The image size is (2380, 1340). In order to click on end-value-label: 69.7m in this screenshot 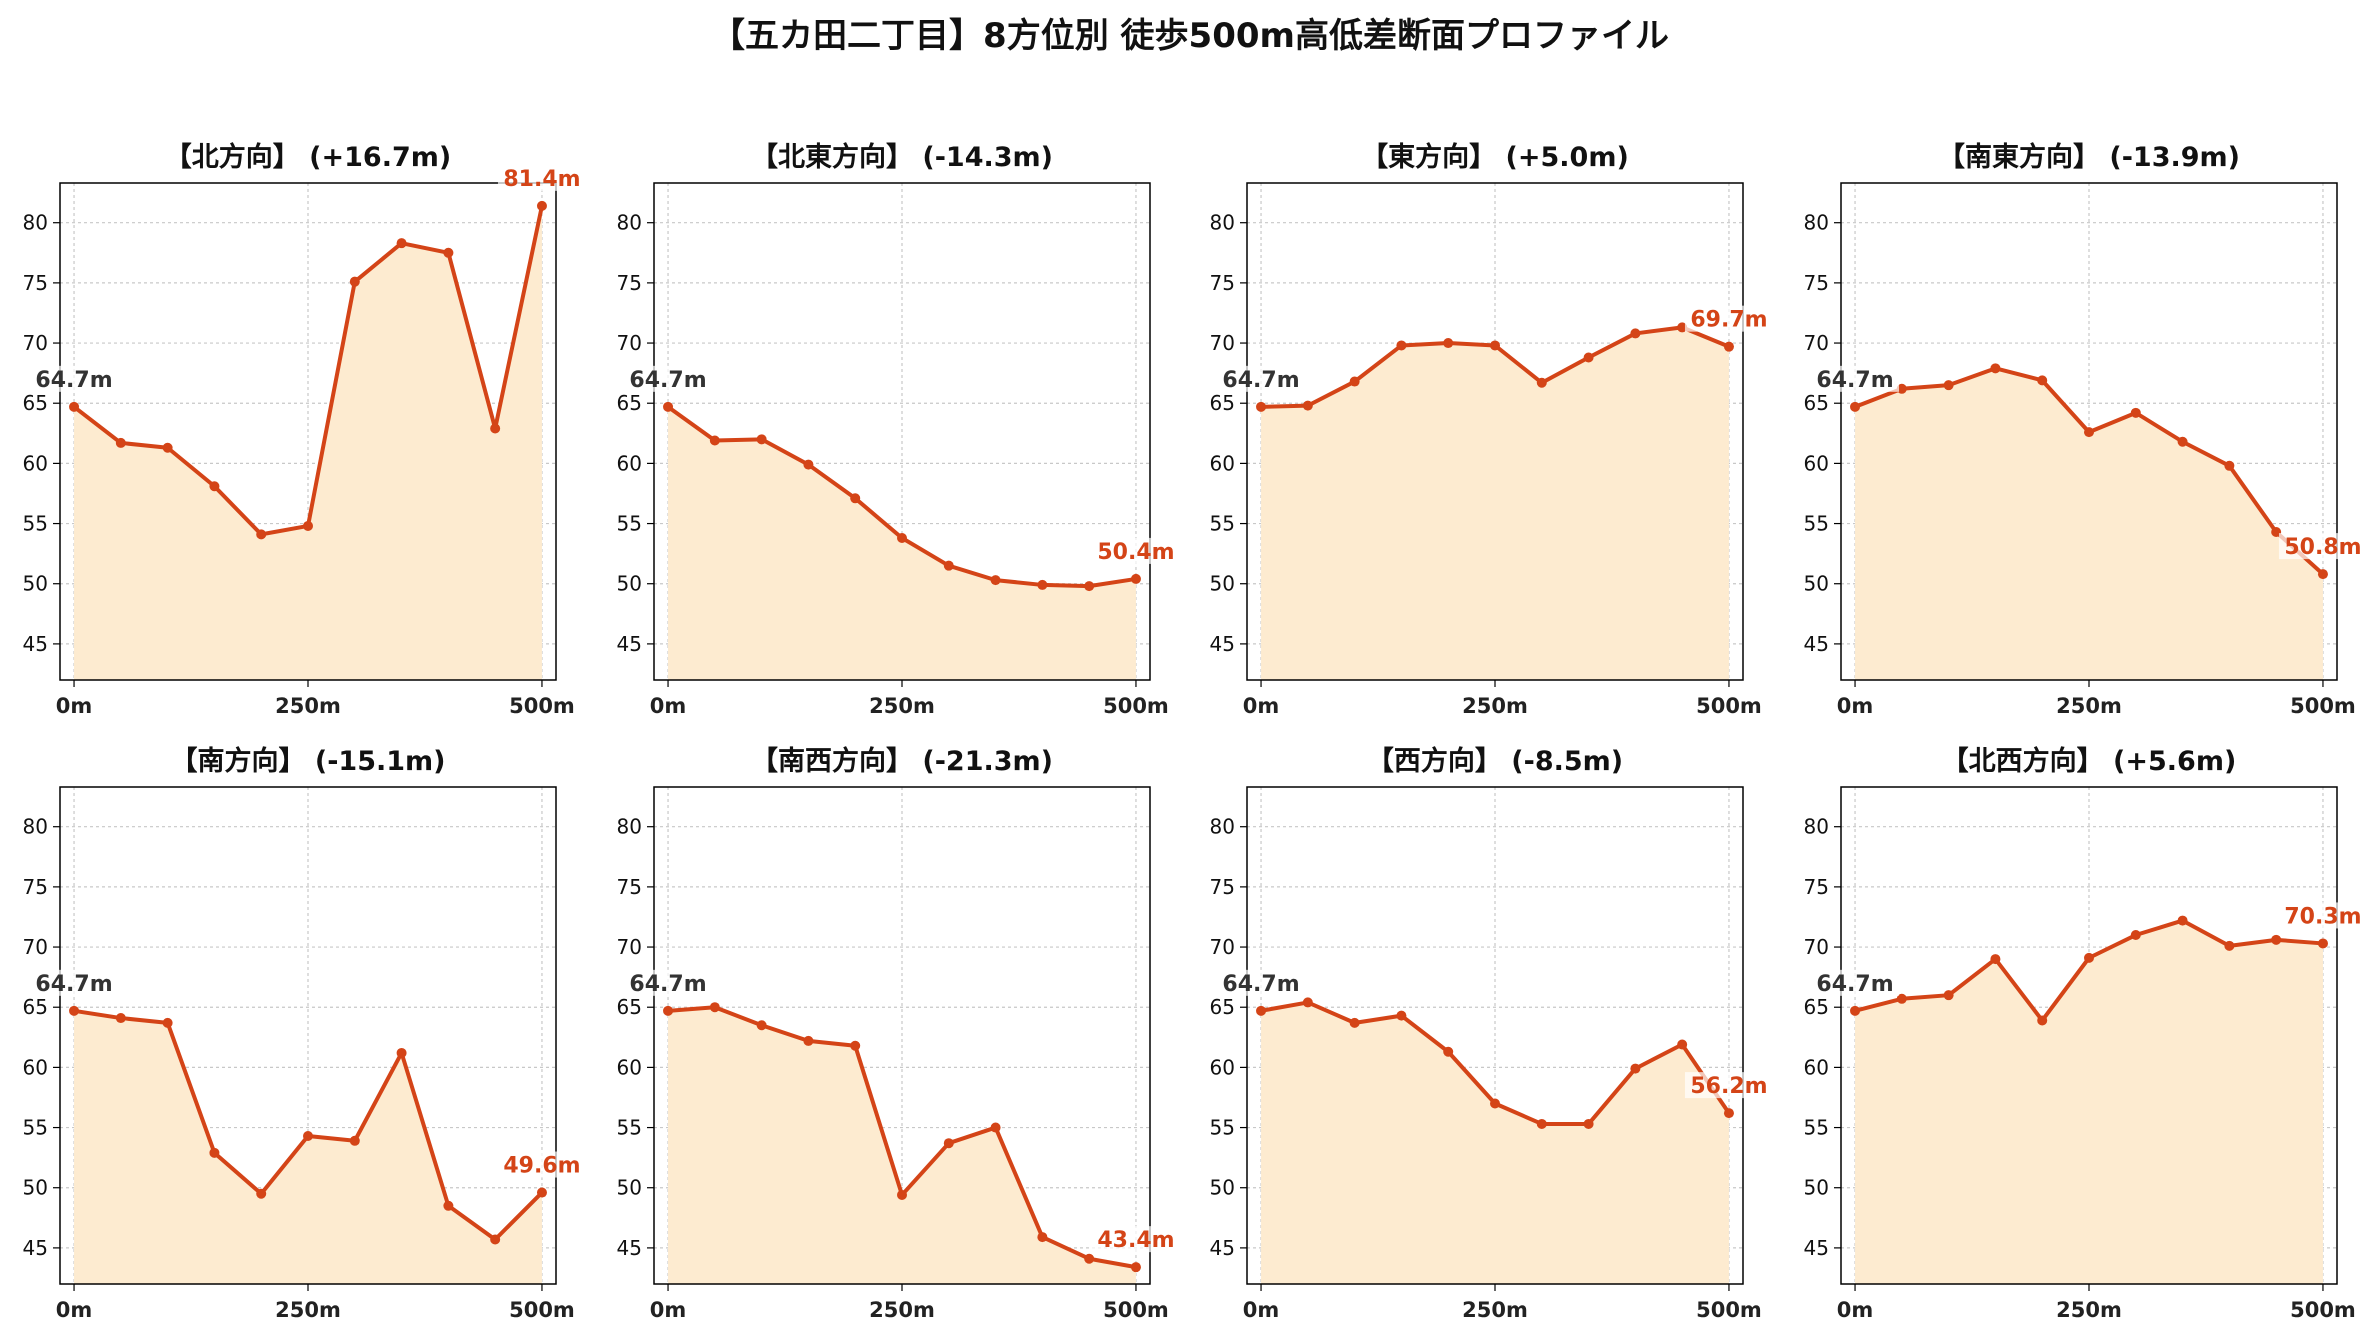, I will do `click(1728, 320)`.